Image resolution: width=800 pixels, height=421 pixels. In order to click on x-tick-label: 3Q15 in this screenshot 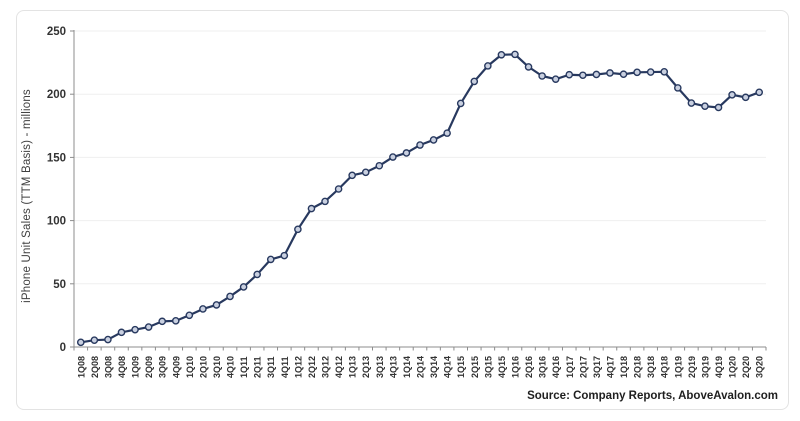, I will do `click(488, 367)`.